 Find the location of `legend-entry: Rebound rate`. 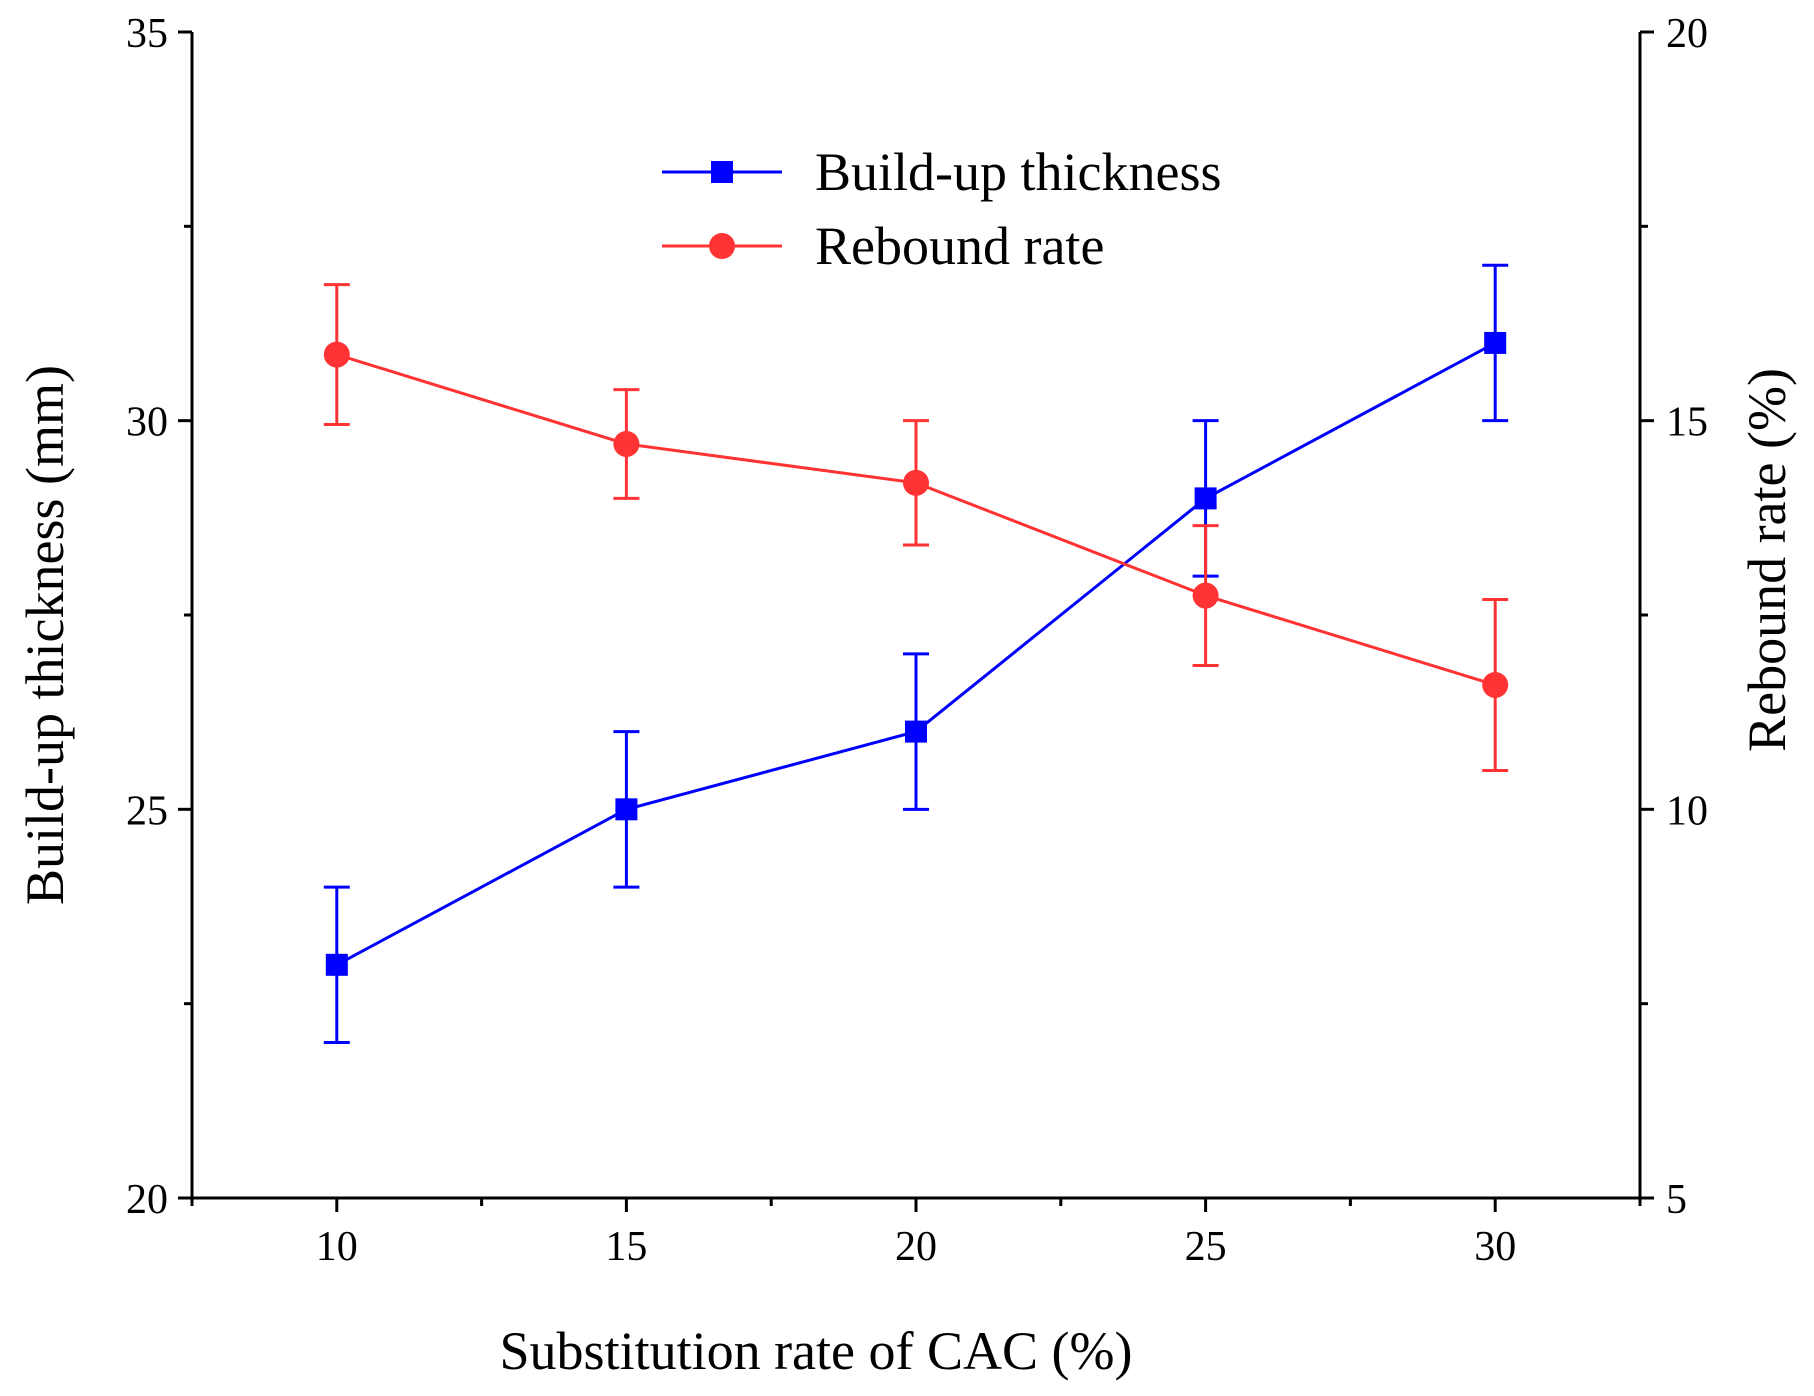

legend-entry: Rebound rate is located at coordinates (883, 246).